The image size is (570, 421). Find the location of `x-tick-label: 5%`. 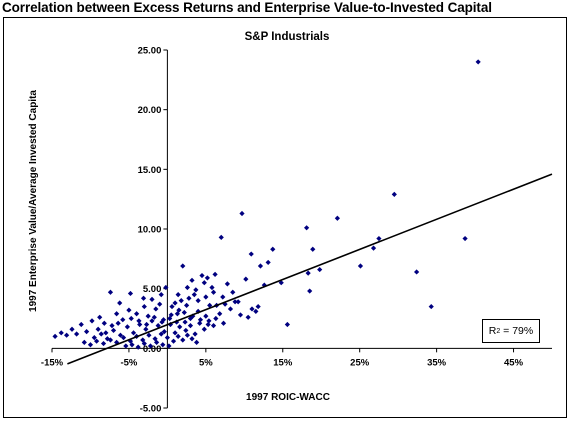

x-tick-label: 5% is located at coordinates (206, 362).